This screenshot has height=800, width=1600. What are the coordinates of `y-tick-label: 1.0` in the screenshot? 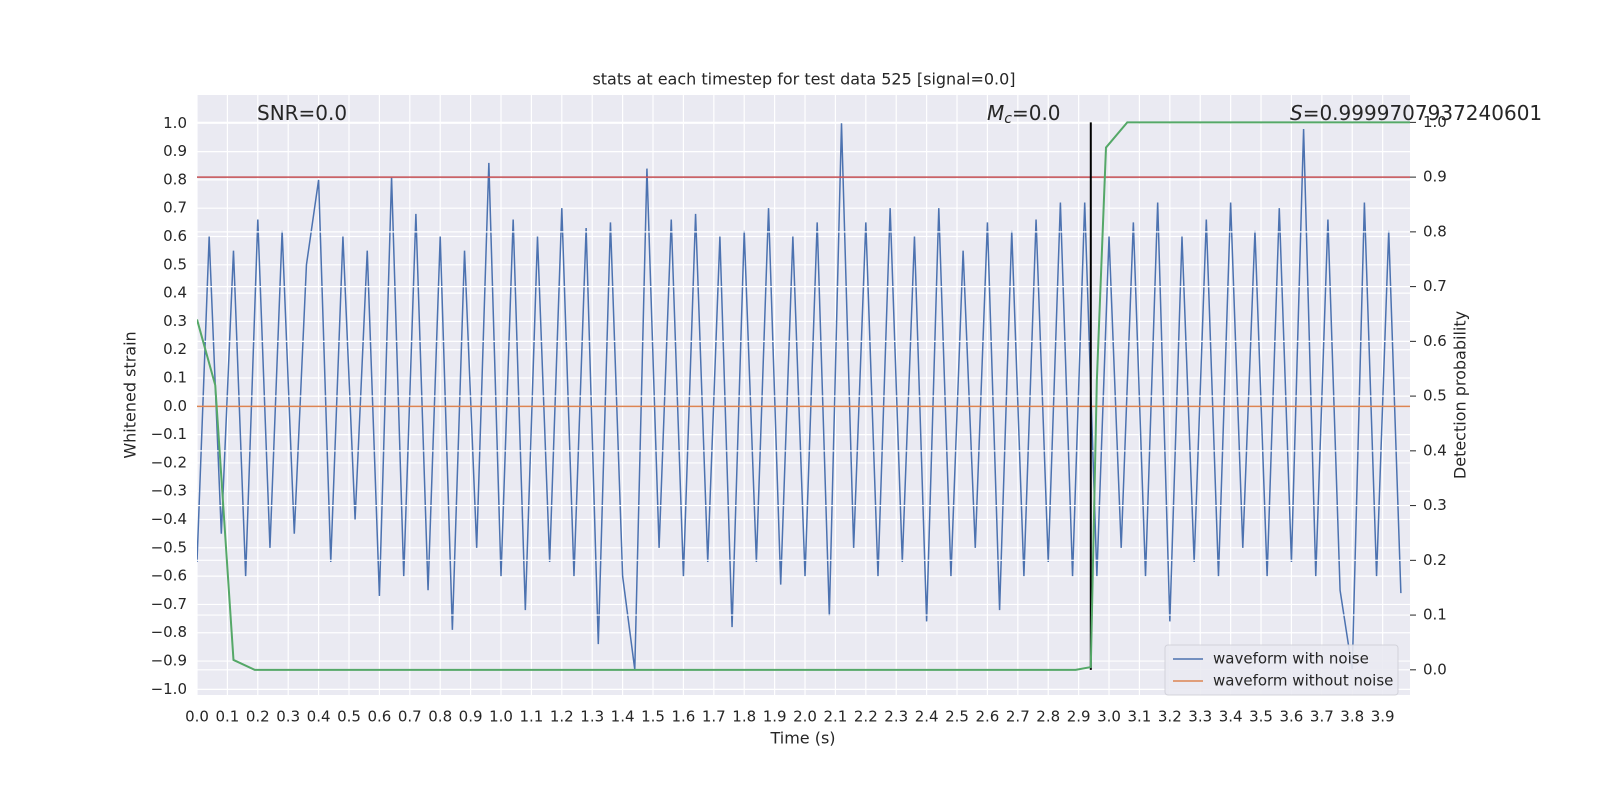 It's located at (175, 123).